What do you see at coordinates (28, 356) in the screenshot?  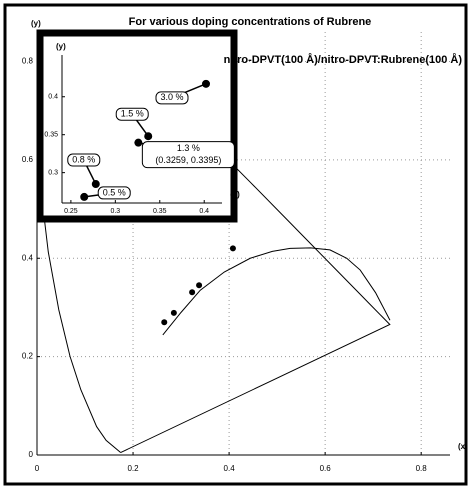 I see `y-tick-label: 0.2` at bounding box center [28, 356].